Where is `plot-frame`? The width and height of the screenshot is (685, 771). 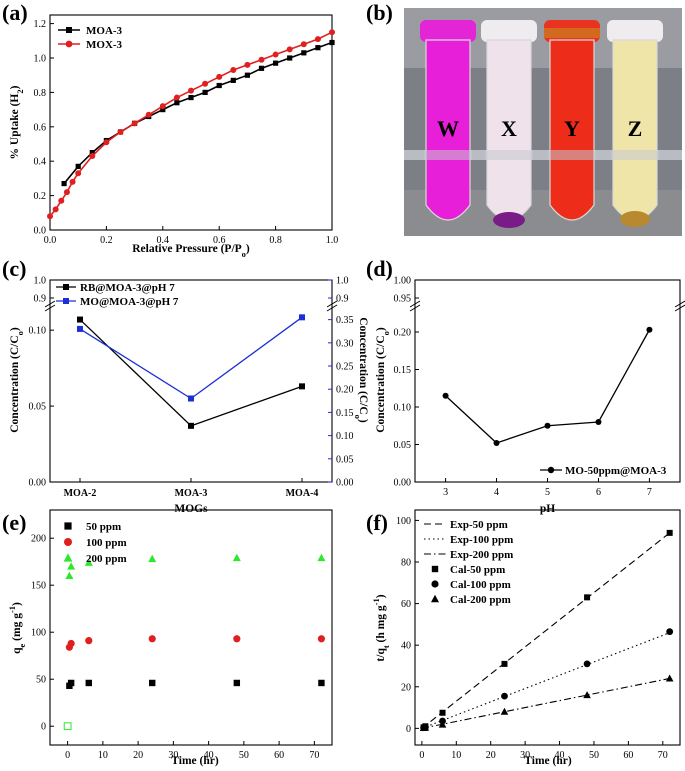
plot-frame is located at coordinates (547, 381).